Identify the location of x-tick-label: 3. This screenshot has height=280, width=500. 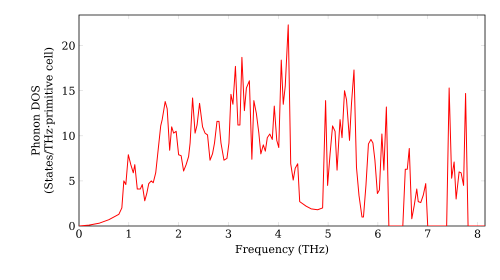
(229, 234).